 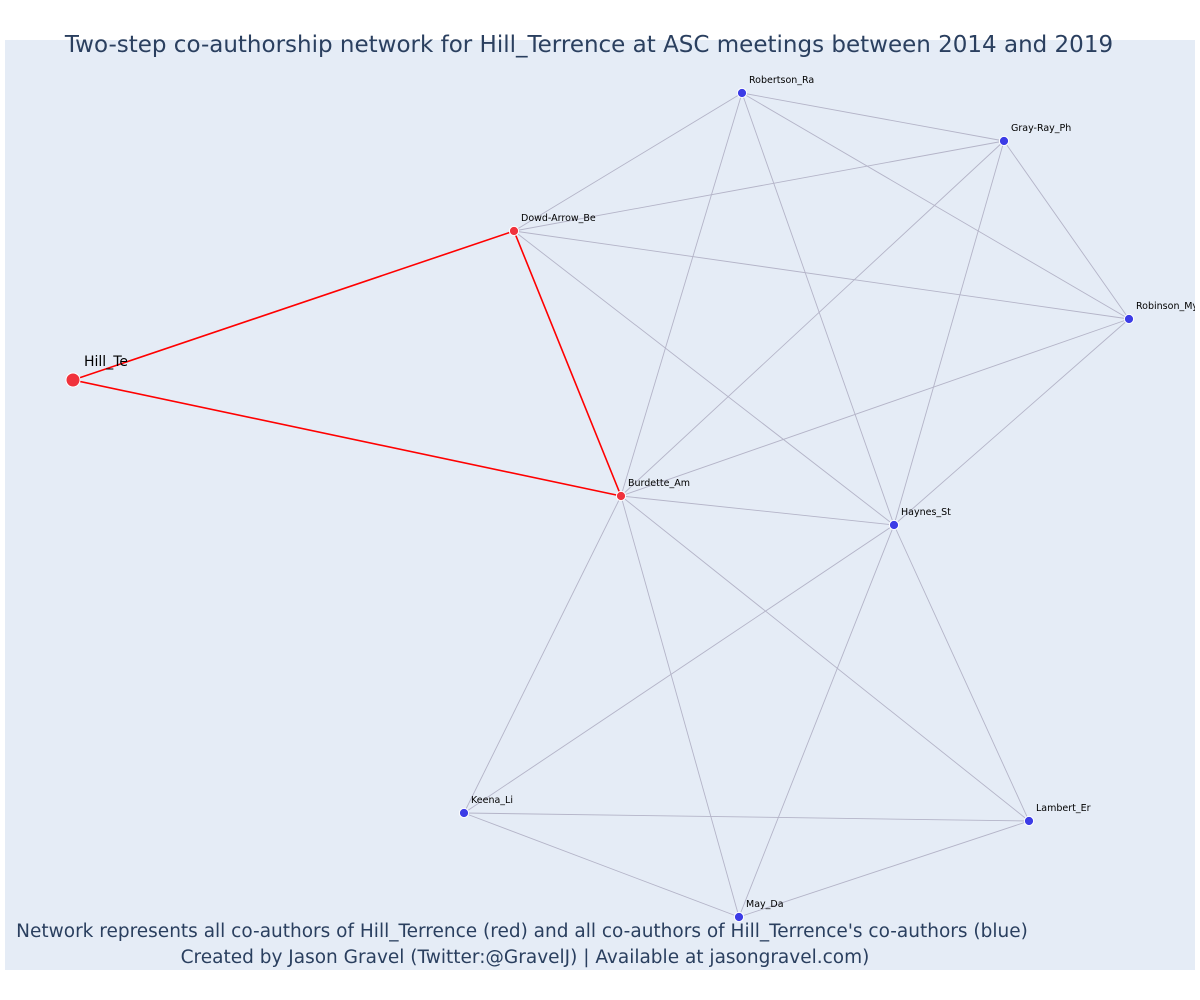 I want to click on node-Haynes_St, so click(x=894, y=525).